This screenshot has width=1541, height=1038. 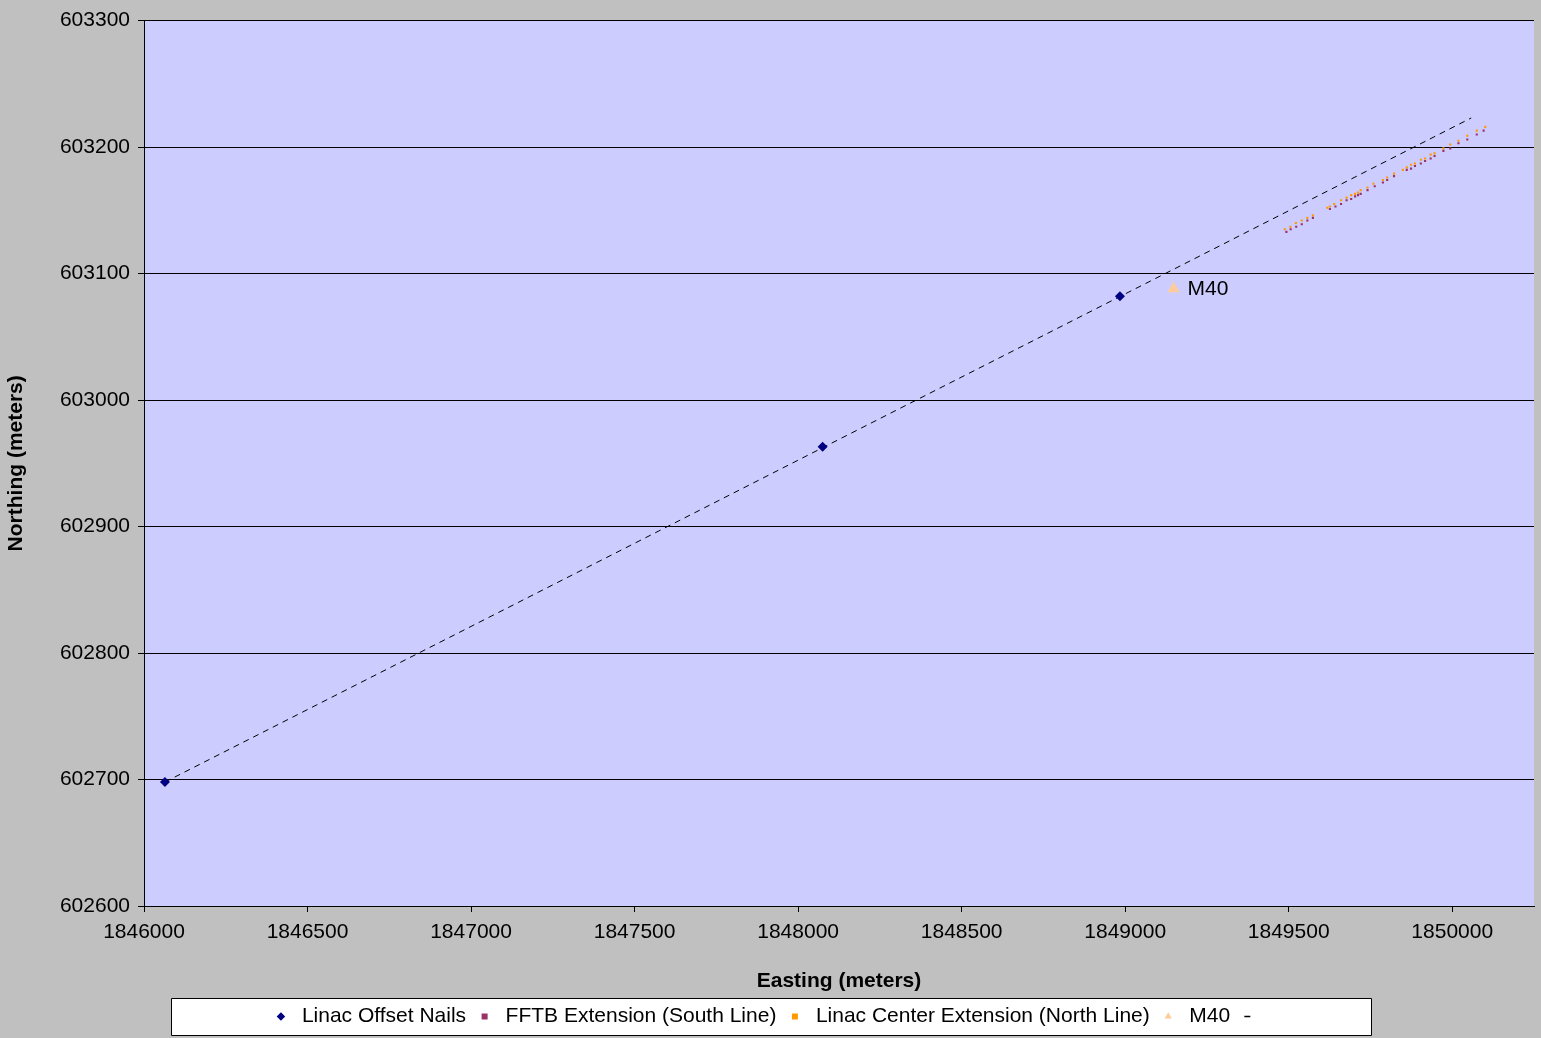 What do you see at coordinates (94, 145) in the screenshot?
I see `y-tick-label: 603200` at bounding box center [94, 145].